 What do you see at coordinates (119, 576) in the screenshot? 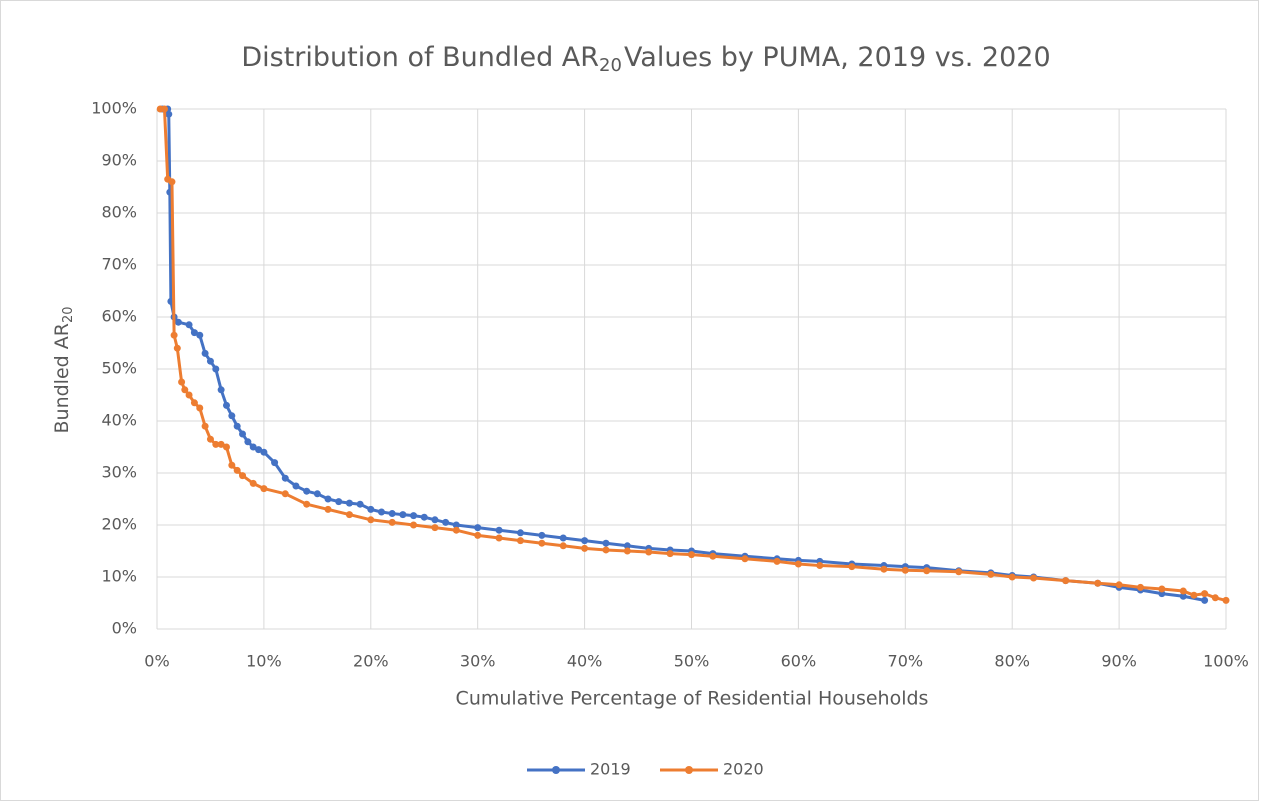
I see `y-tick-label: 10%` at bounding box center [119, 576].